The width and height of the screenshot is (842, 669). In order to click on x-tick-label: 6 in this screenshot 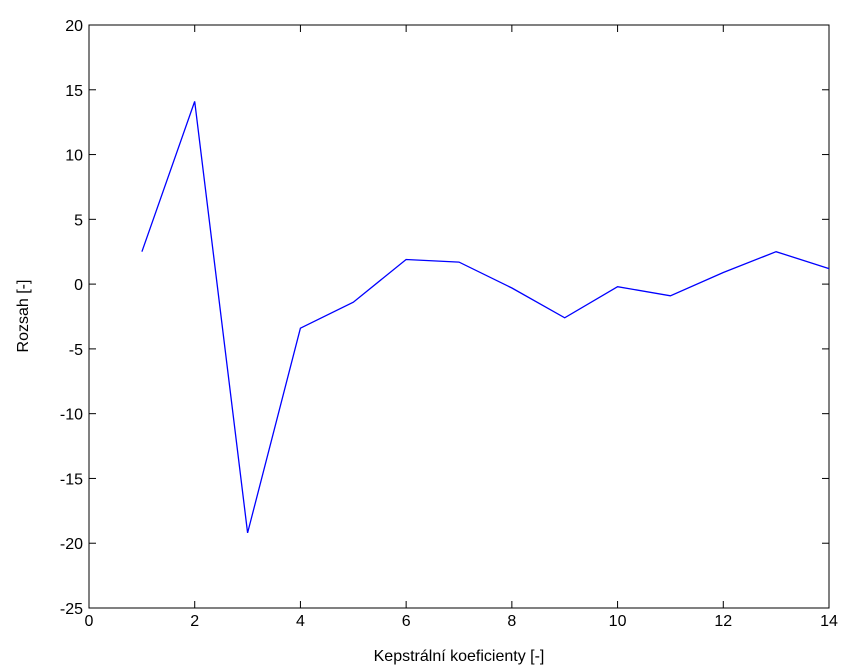, I will do `click(406, 621)`.